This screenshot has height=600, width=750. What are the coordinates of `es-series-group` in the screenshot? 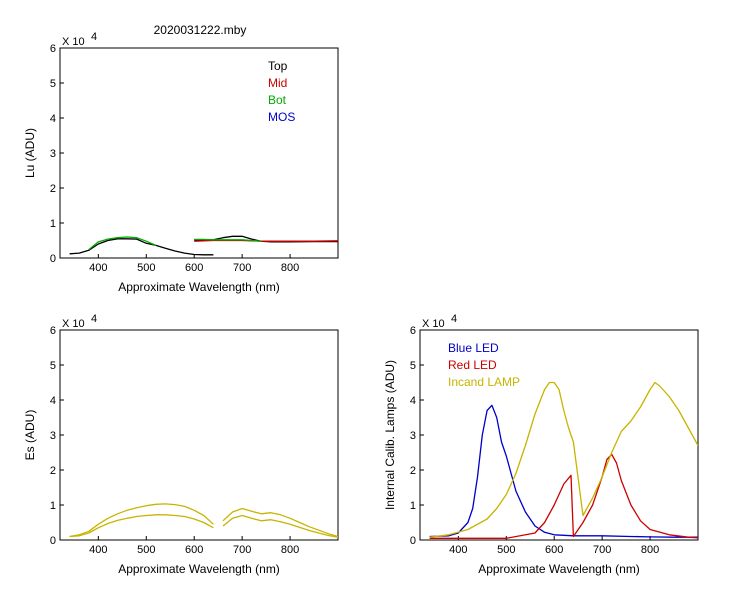 It's located at (203, 520).